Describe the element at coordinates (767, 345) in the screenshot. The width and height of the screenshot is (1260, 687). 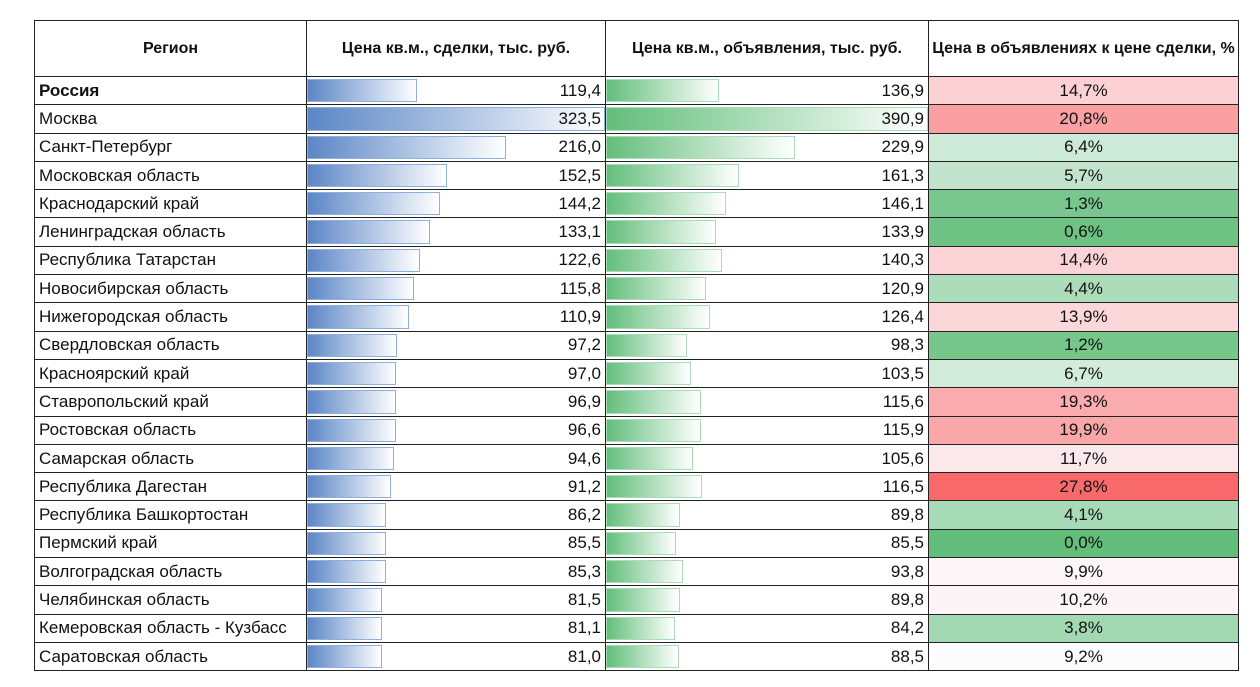
I see `ad-price-cell: 98,3` at that location.